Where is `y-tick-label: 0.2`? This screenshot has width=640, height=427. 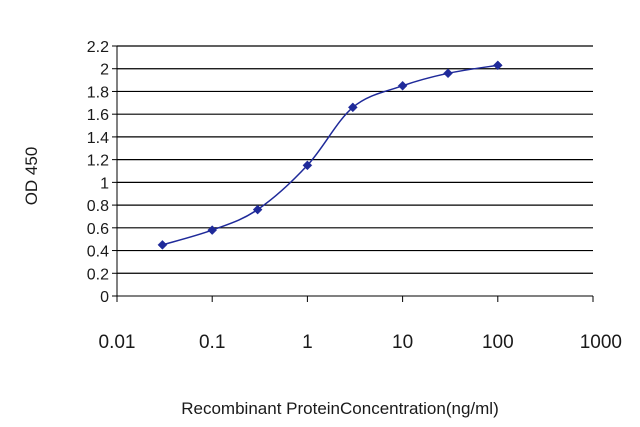 y-tick-label: 0.2 is located at coordinates (98, 274).